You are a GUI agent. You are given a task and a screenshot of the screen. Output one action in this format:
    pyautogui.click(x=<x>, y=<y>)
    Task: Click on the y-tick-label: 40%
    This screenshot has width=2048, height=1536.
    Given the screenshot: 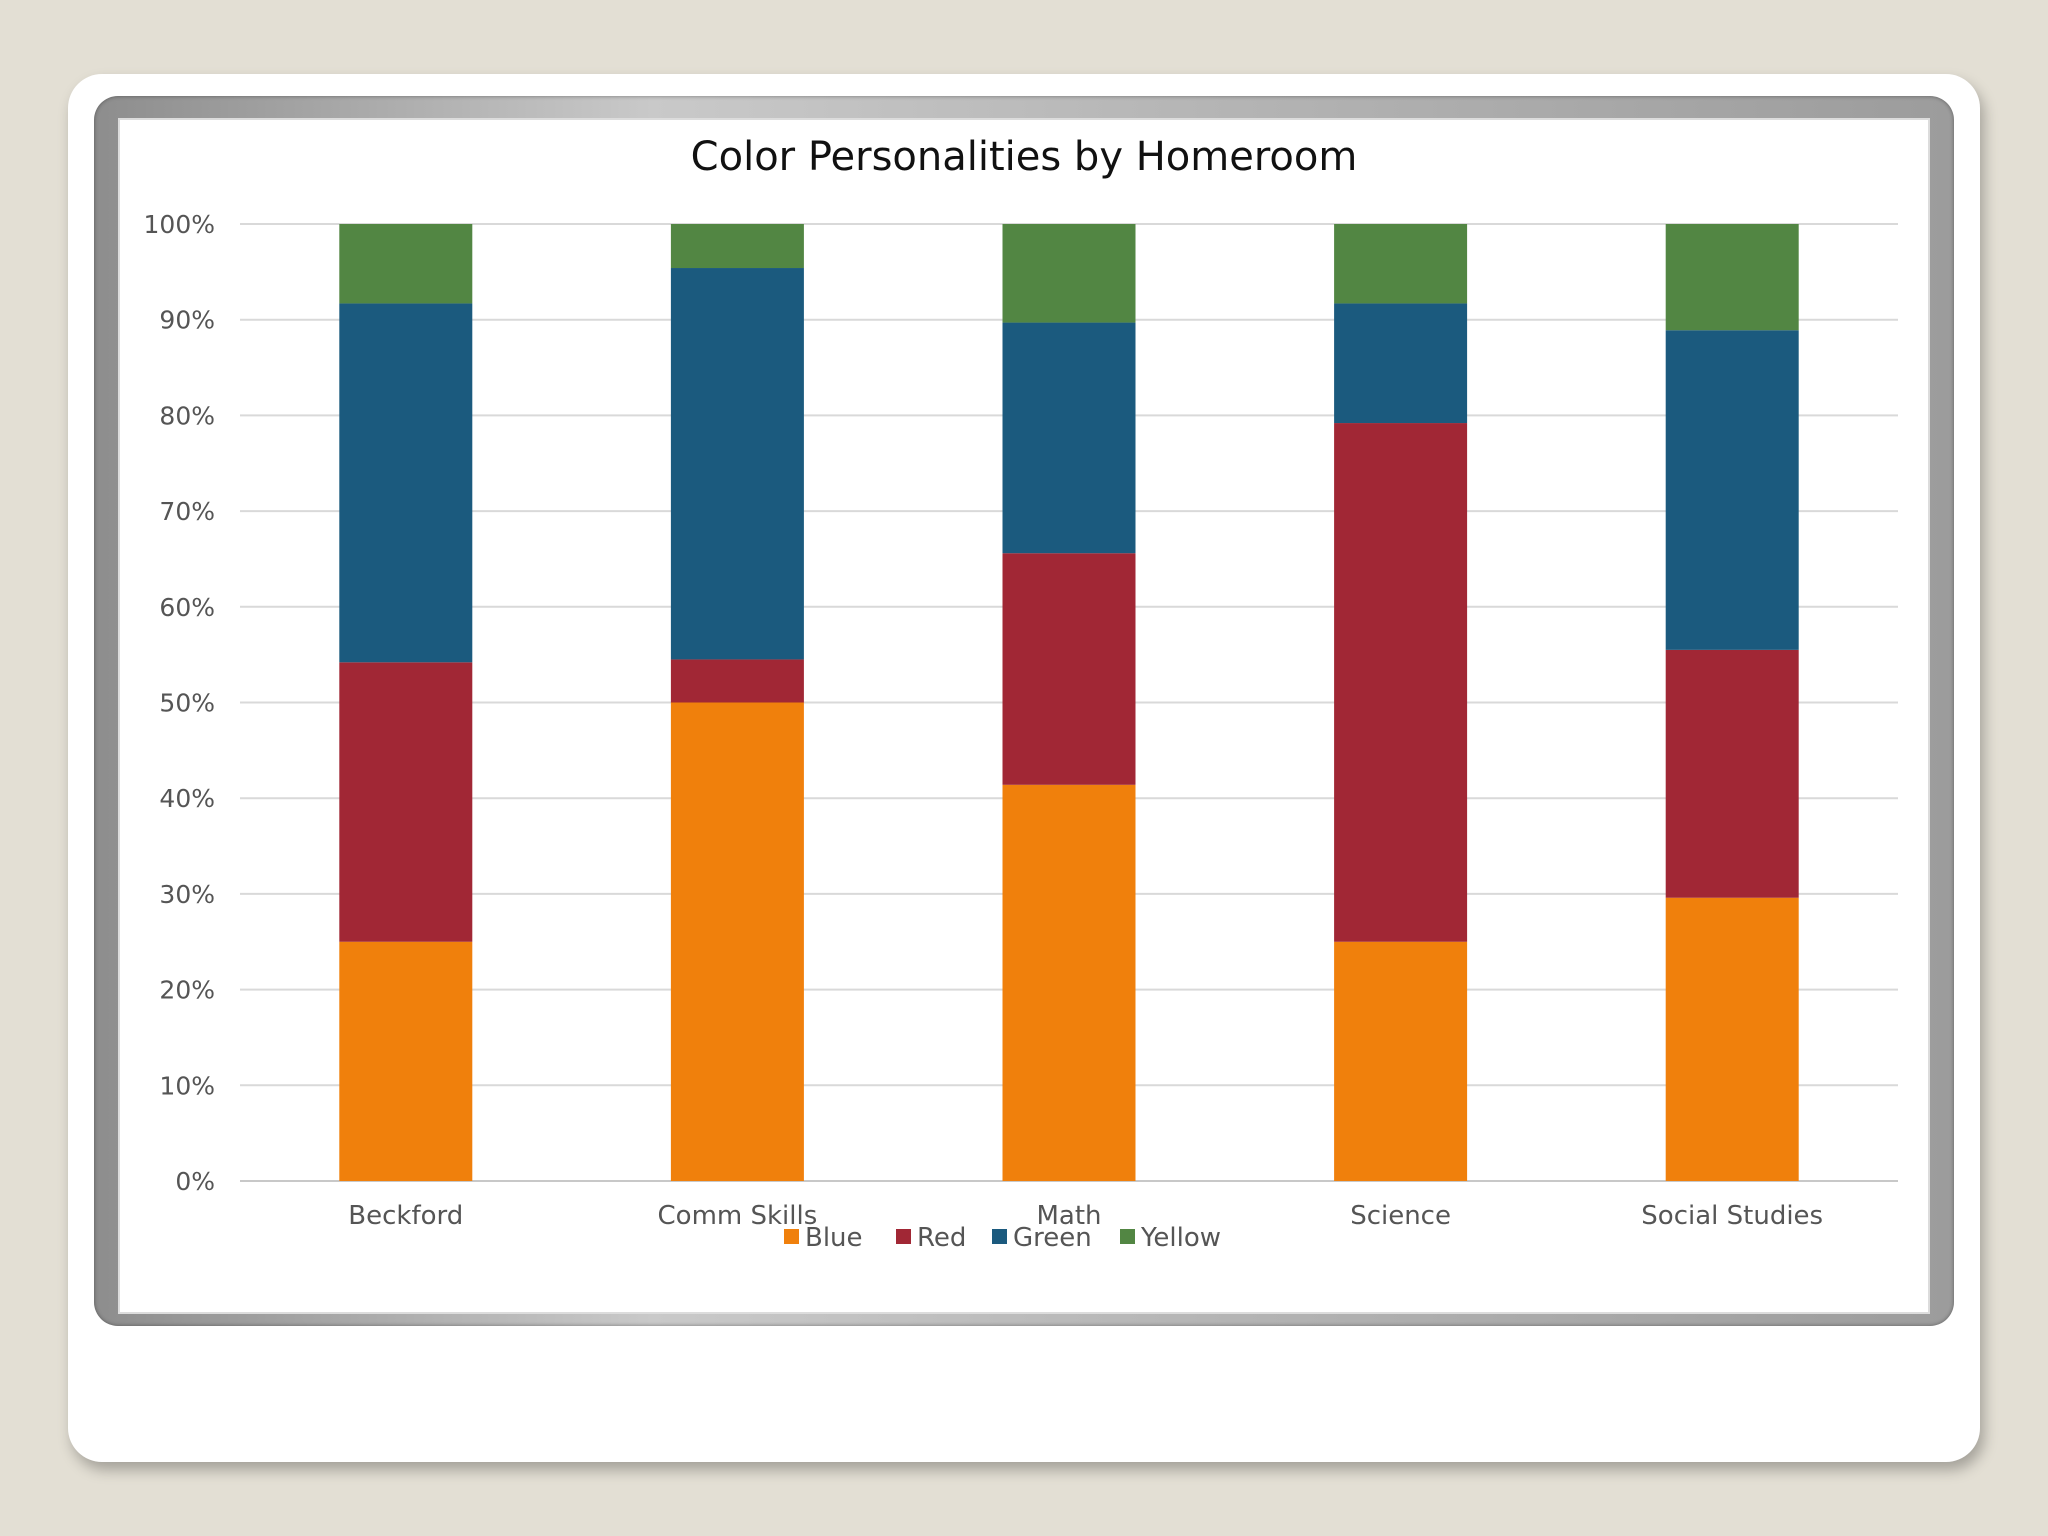 What is the action you would take?
    pyautogui.click(x=187, y=798)
    